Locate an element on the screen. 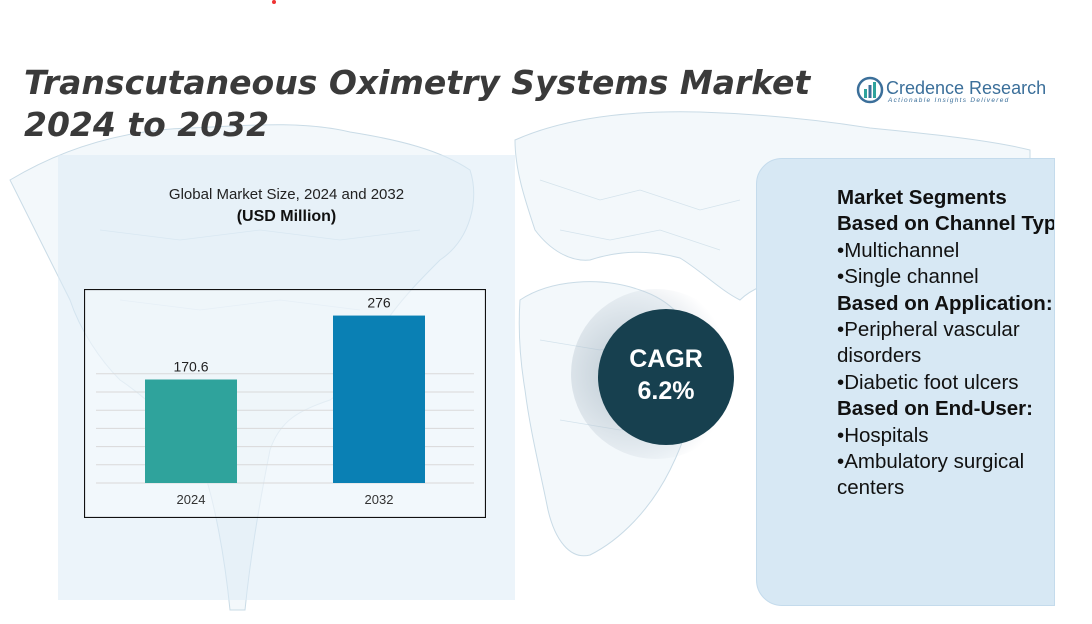 This screenshot has width=1092, height=624. segment-item: •Peripheral vascular disorders is located at coordinates (928, 343).